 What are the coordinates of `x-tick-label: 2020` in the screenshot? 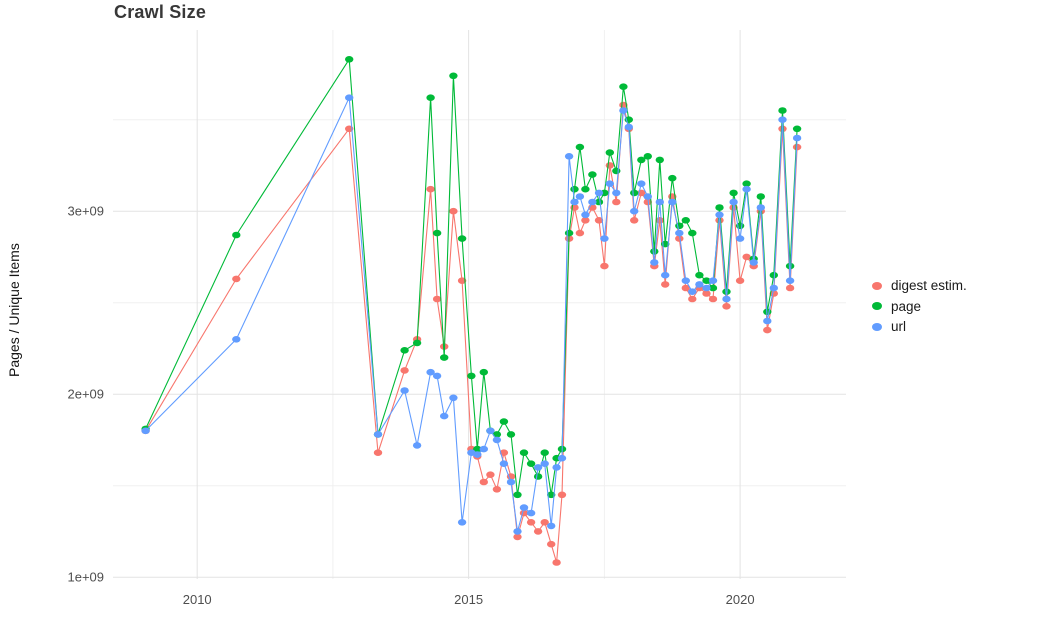 It's located at (740, 599).